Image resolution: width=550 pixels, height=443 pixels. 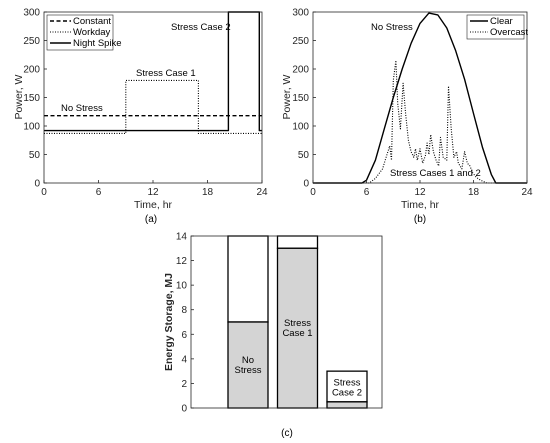 I want to click on panel-b-series-overcast, so click(x=420, y=121).